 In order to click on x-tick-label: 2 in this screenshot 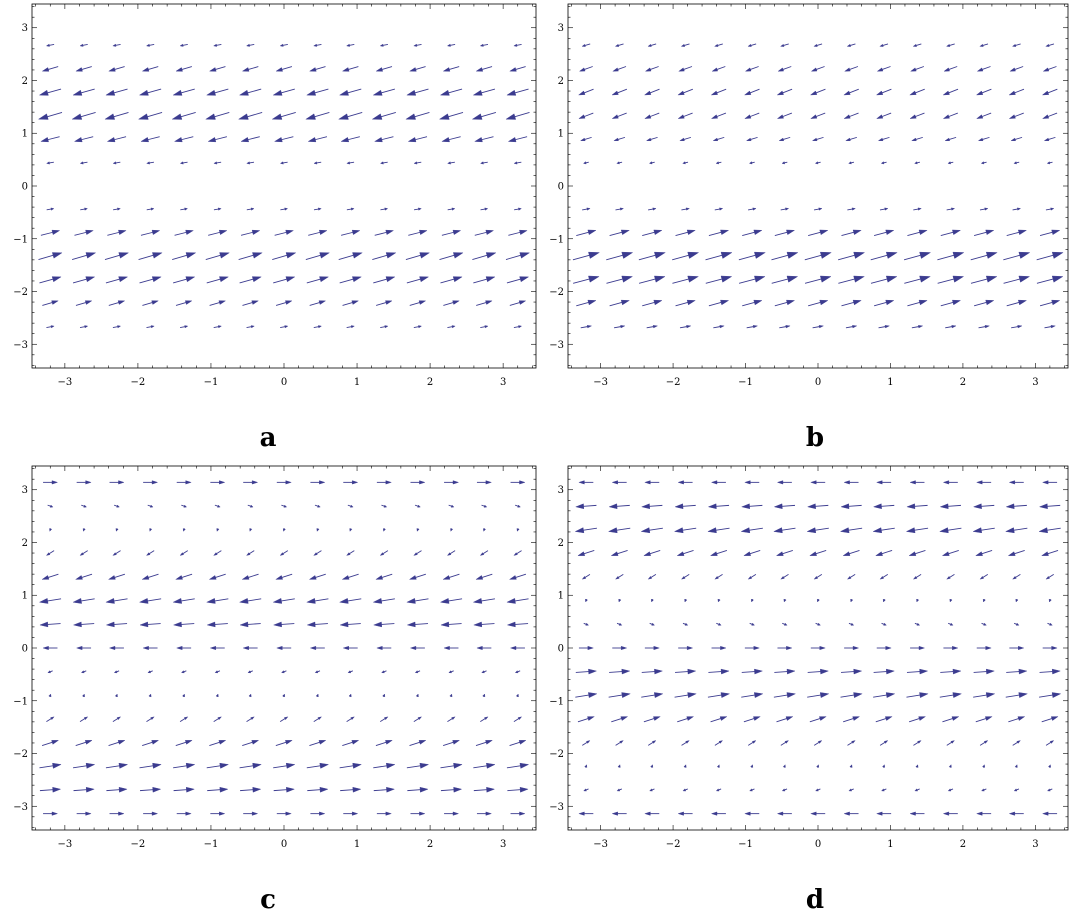, I will do `click(963, 844)`.